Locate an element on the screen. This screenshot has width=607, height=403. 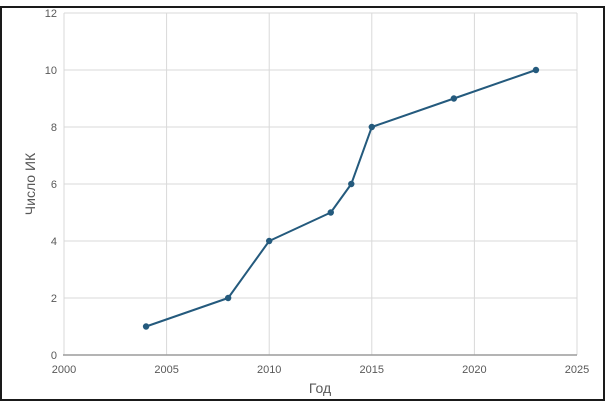
y-tick-label: 12 is located at coordinates (51, 14).